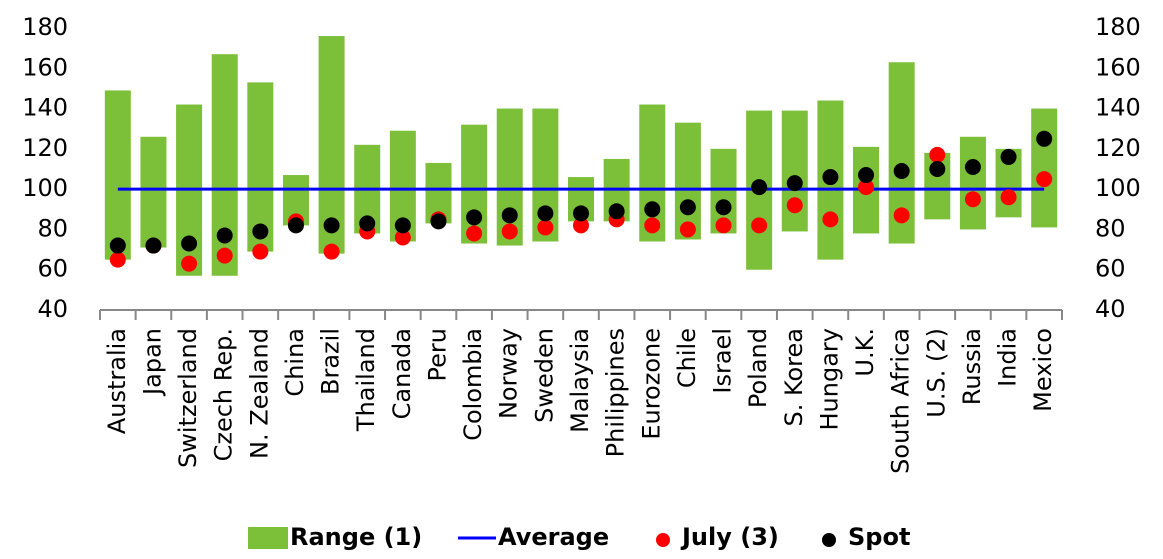 The image size is (1163, 559). Describe the element at coordinates (723, 361) in the screenshot. I see `x-tick-label: Israel` at that location.